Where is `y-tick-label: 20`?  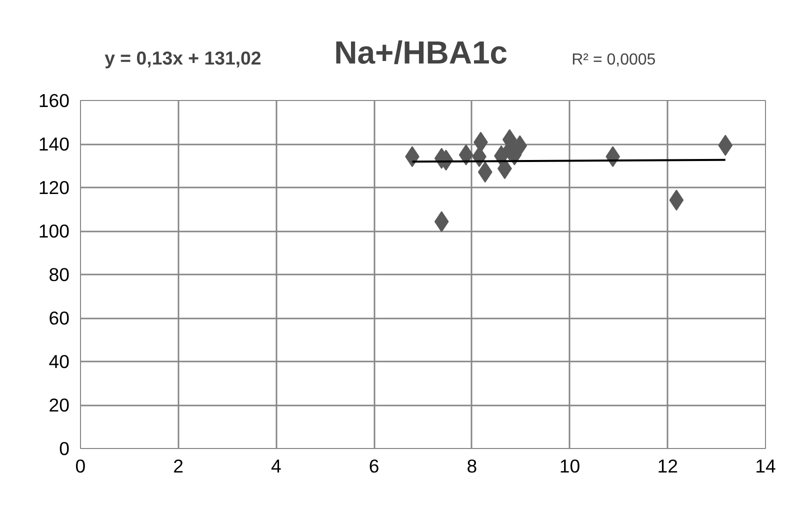
y-tick-label: 20 is located at coordinates (59, 405).